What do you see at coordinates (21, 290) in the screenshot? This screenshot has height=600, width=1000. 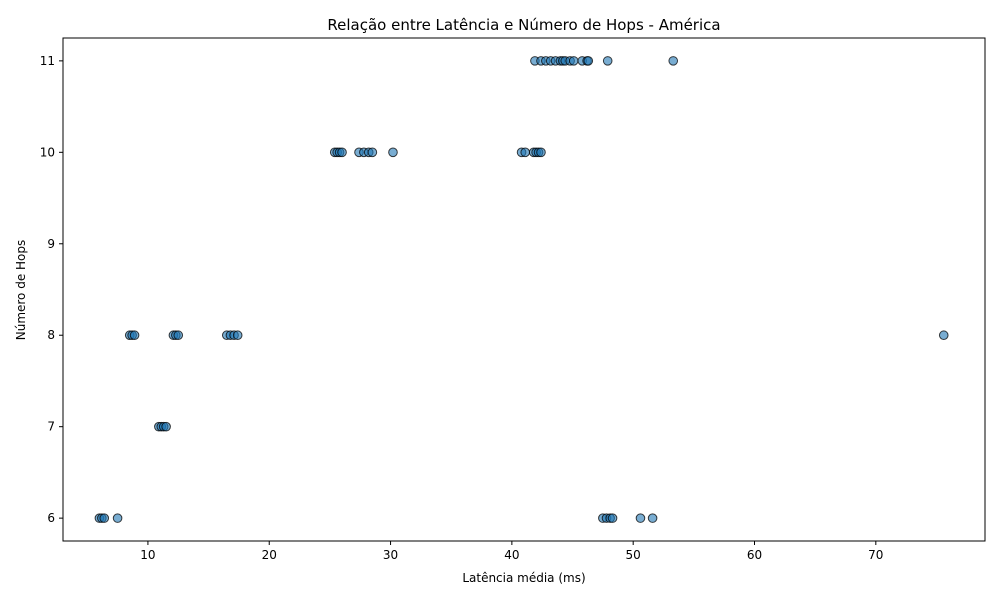 I see `y-axis-title: Número de Hops` at bounding box center [21, 290].